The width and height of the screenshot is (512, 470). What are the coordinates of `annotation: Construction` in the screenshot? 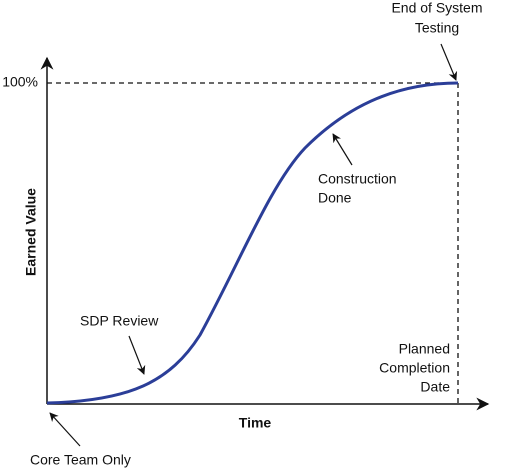 It's located at (357, 179).